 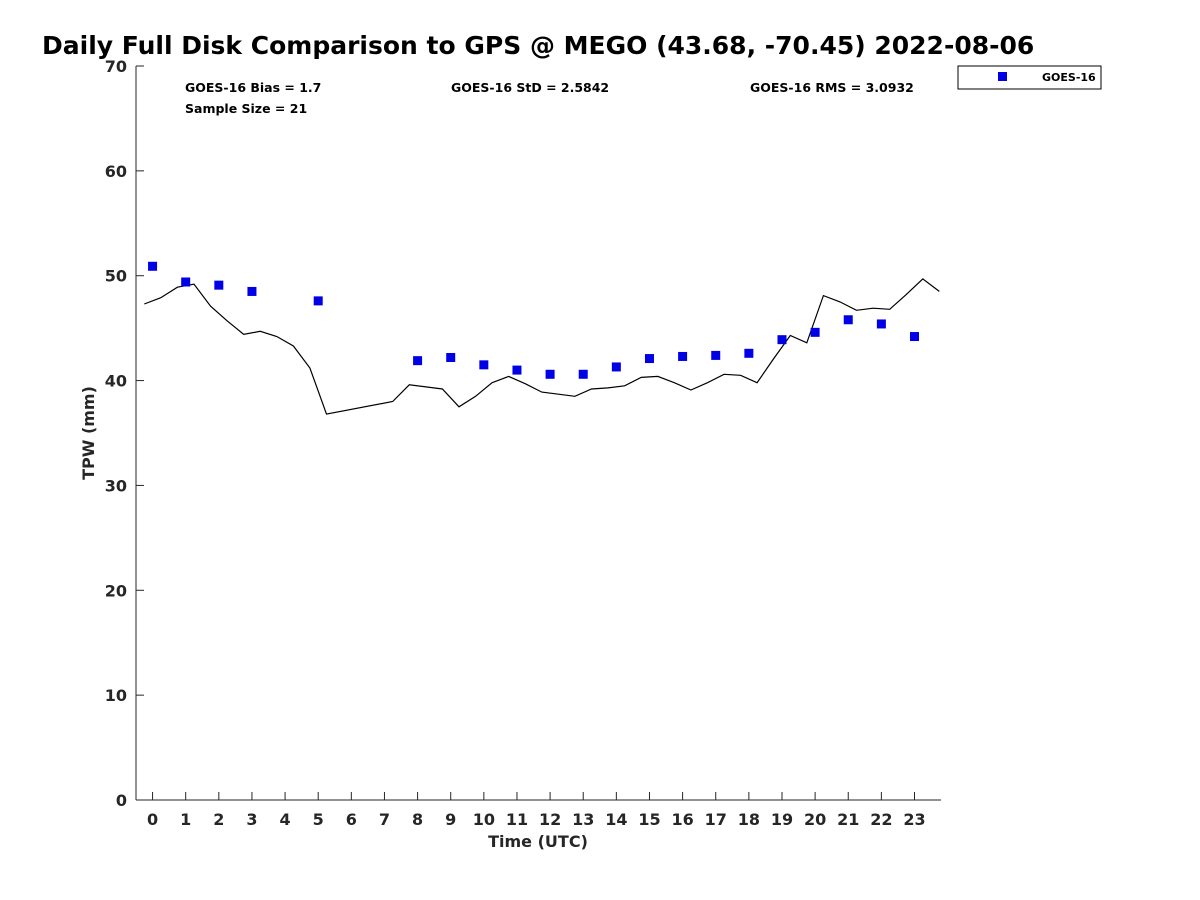 What do you see at coordinates (832, 87) in the screenshot?
I see `rms-stat: GOES-16 RMS = 3.0932` at bounding box center [832, 87].